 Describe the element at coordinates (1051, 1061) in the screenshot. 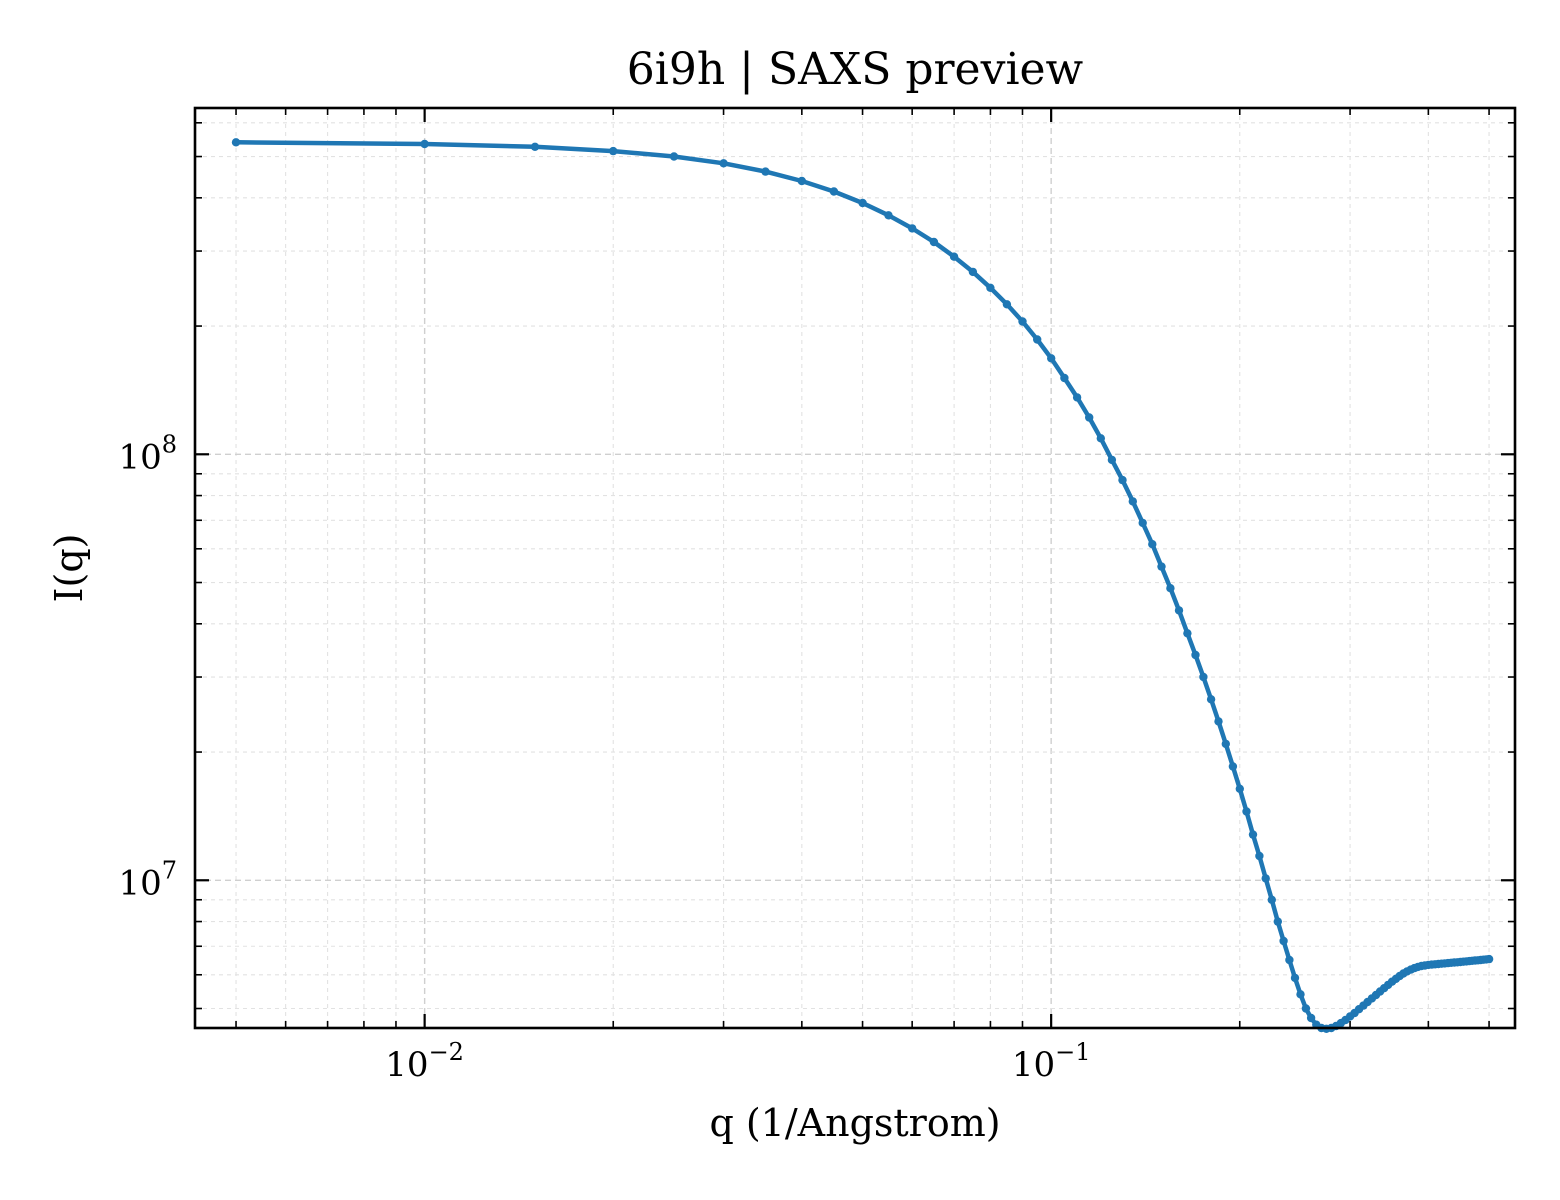

I see `x-tick-label: 10⁻¹` at that location.